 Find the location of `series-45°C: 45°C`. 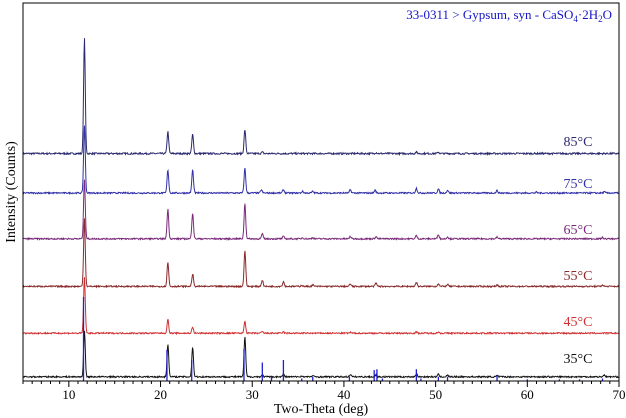

series-45°C: 45°C is located at coordinates (321, 306).